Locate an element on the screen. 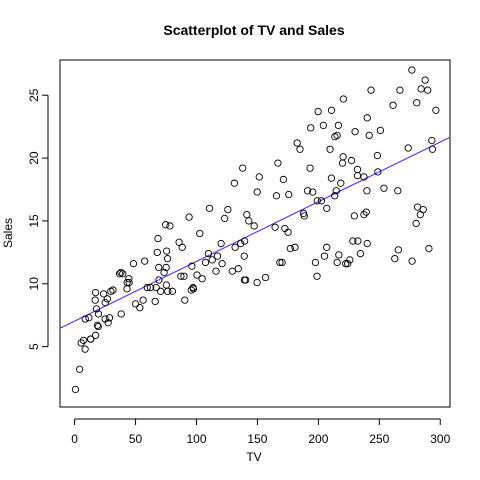  y-tick-label: 10 is located at coordinates (34, 284).